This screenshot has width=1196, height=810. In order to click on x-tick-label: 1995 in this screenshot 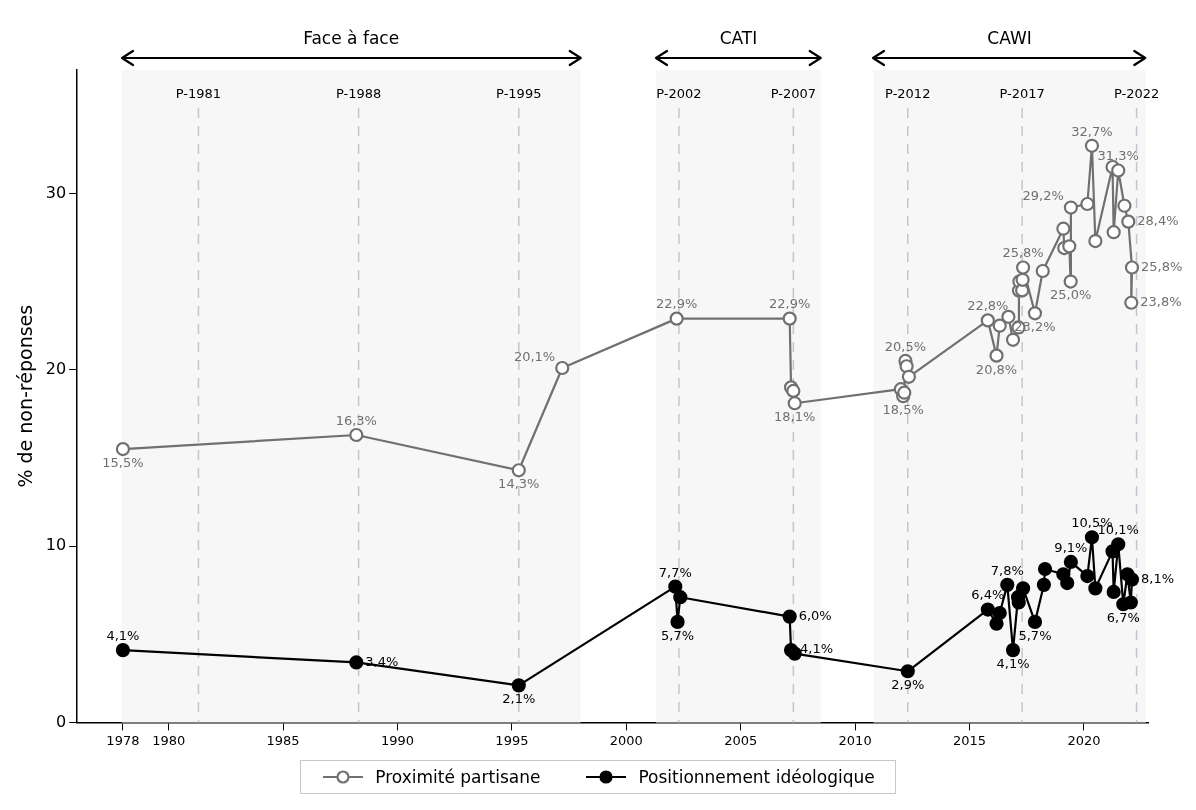, I will do `click(512, 740)`.